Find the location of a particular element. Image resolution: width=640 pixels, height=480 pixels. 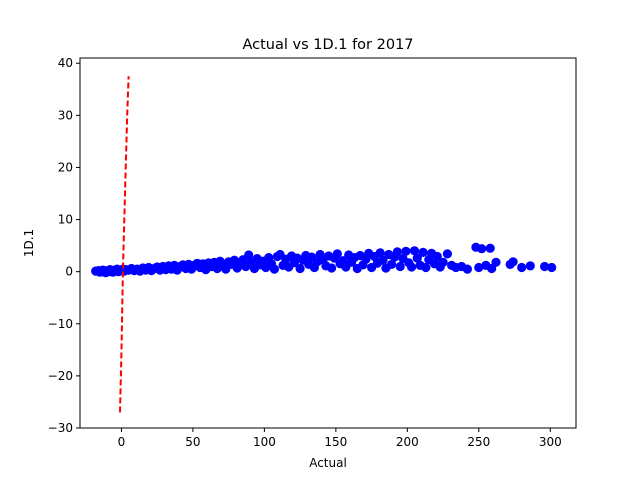

y-tick-label: −10 is located at coordinates (60, 324).